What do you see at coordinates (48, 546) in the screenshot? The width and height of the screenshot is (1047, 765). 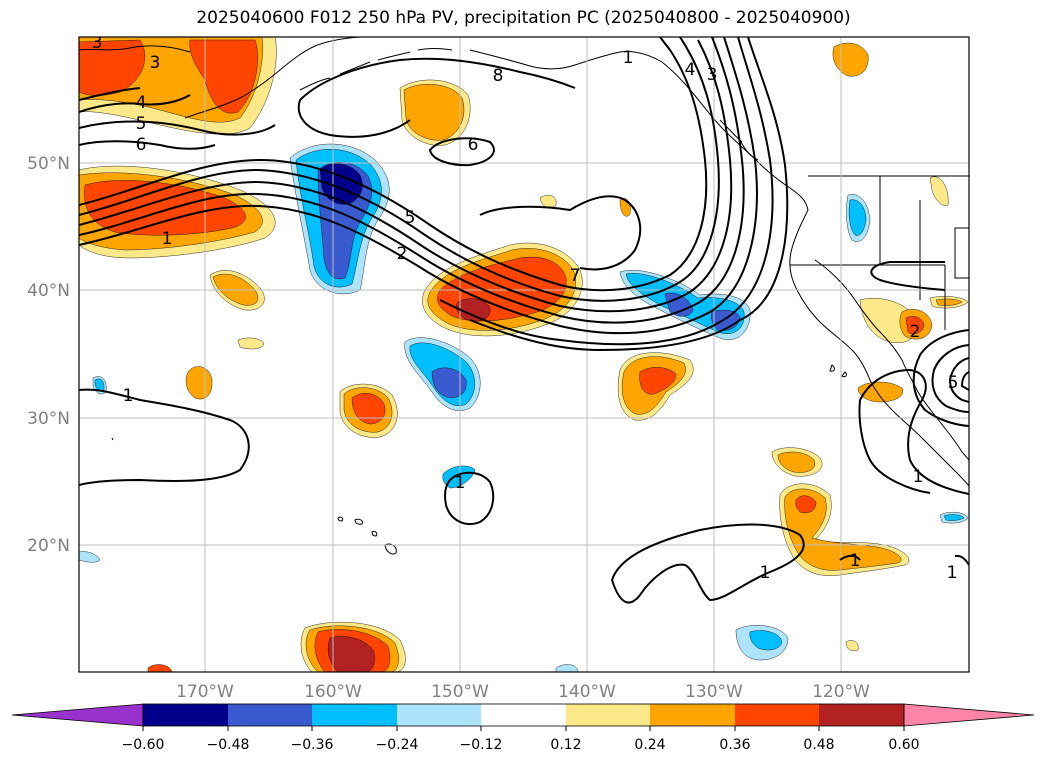 I see `lat-label: 20°N` at bounding box center [48, 546].